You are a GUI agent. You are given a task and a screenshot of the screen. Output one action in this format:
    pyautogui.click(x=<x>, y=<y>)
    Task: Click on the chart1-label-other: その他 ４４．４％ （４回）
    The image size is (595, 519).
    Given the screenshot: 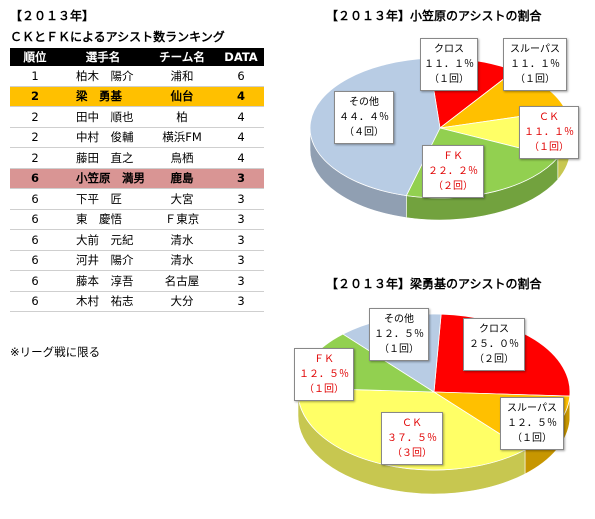 What is the action you would take?
    pyautogui.click(x=364, y=117)
    